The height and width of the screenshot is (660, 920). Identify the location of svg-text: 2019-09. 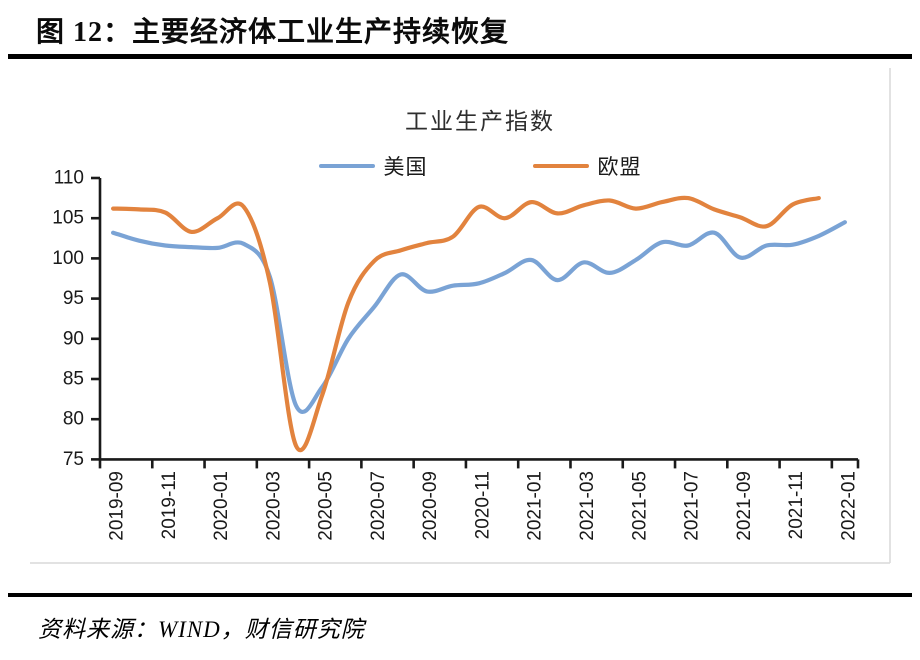
(117, 506).